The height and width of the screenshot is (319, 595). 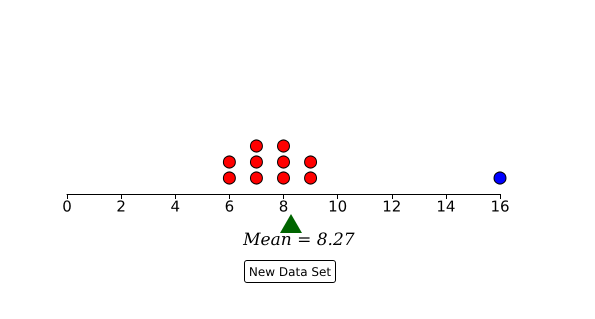 I want to click on x-tick-label: 8, so click(x=283, y=207).